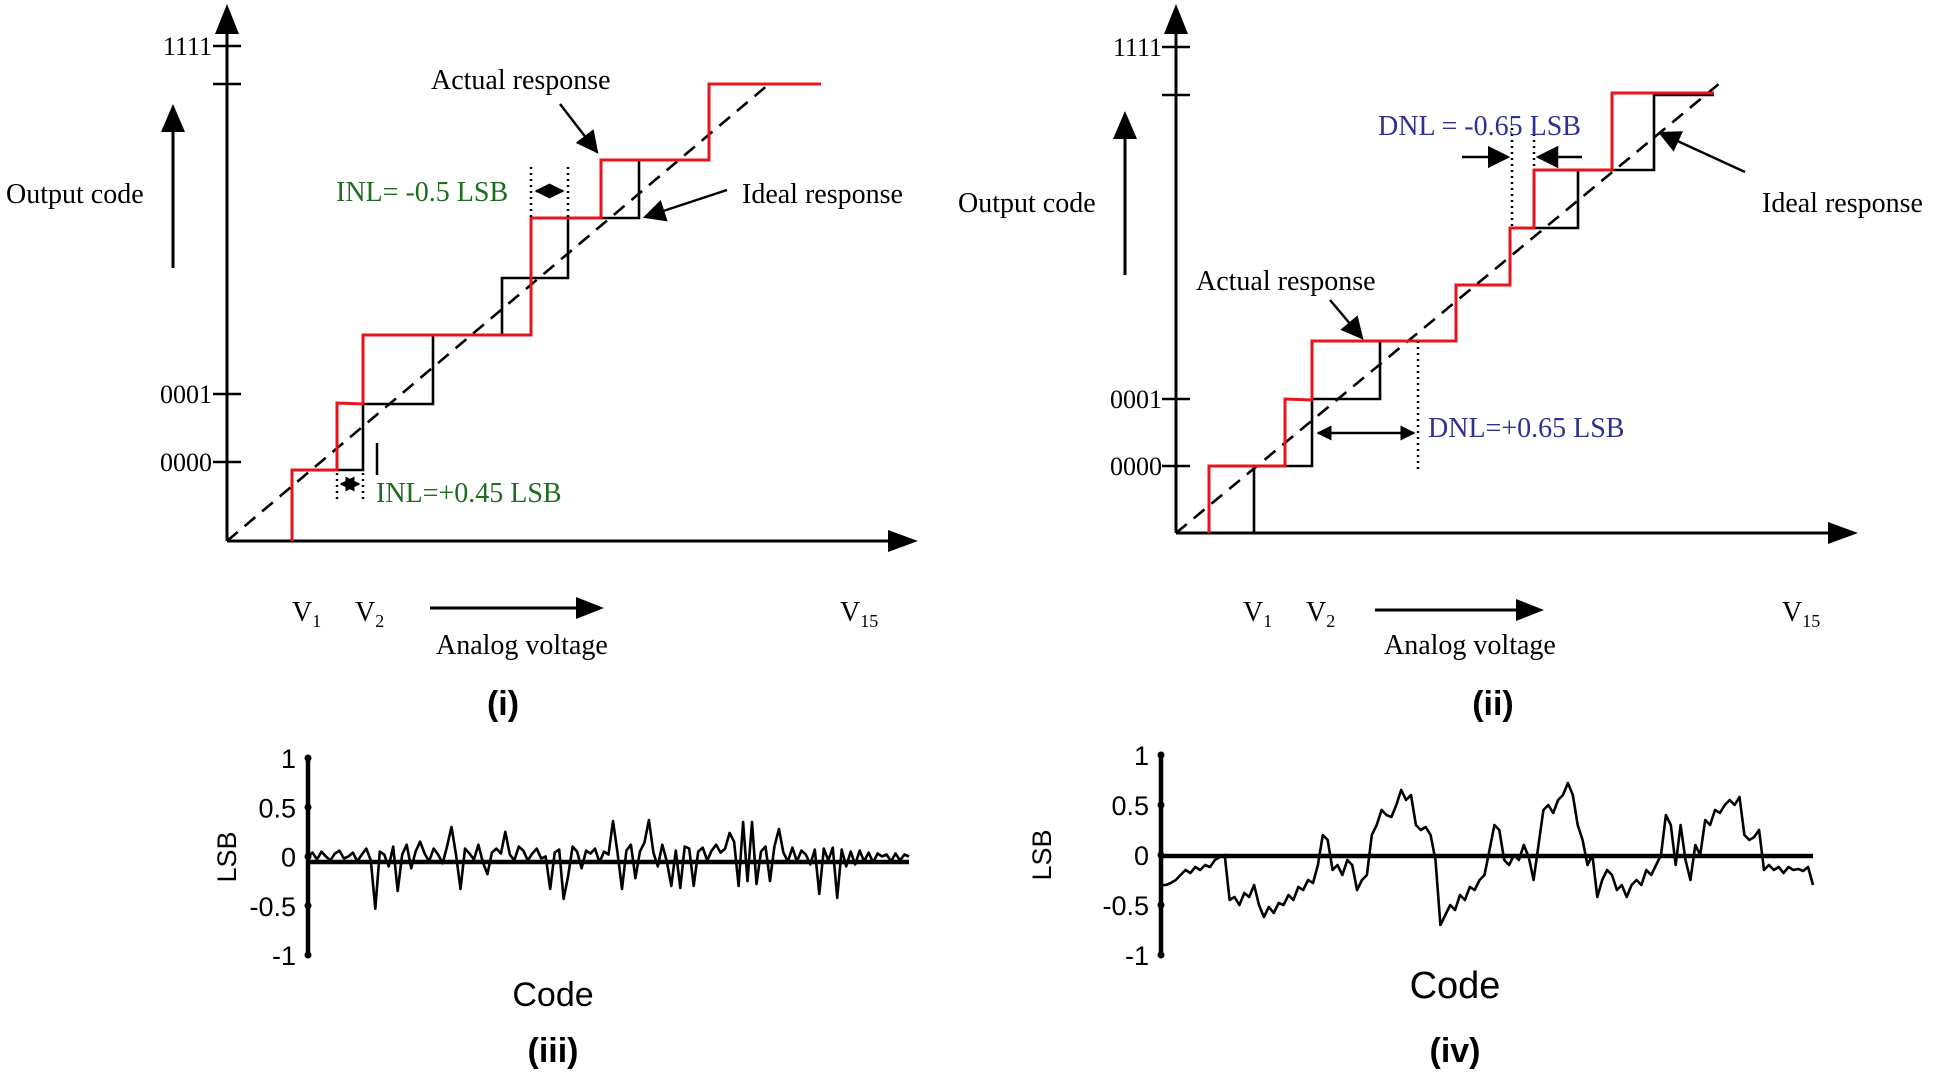 This screenshot has height=1077, width=1945. Describe the element at coordinates (186, 394) in the screenshot. I see `panel-i-ytick-label: 0001` at that location.